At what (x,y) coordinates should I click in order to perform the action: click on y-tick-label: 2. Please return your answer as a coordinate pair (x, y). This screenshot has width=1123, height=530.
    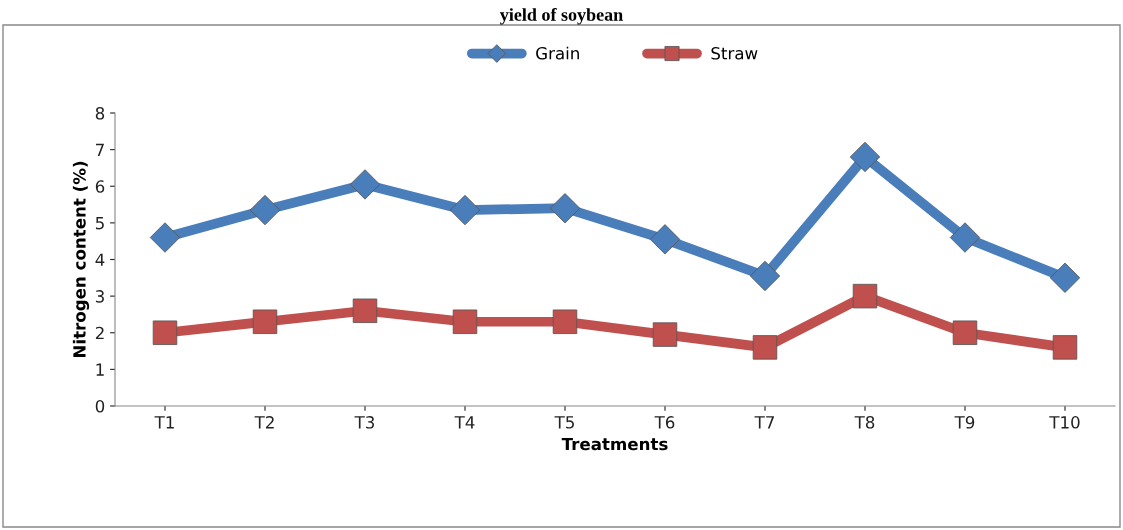
    Looking at the image, I should click on (99, 333).